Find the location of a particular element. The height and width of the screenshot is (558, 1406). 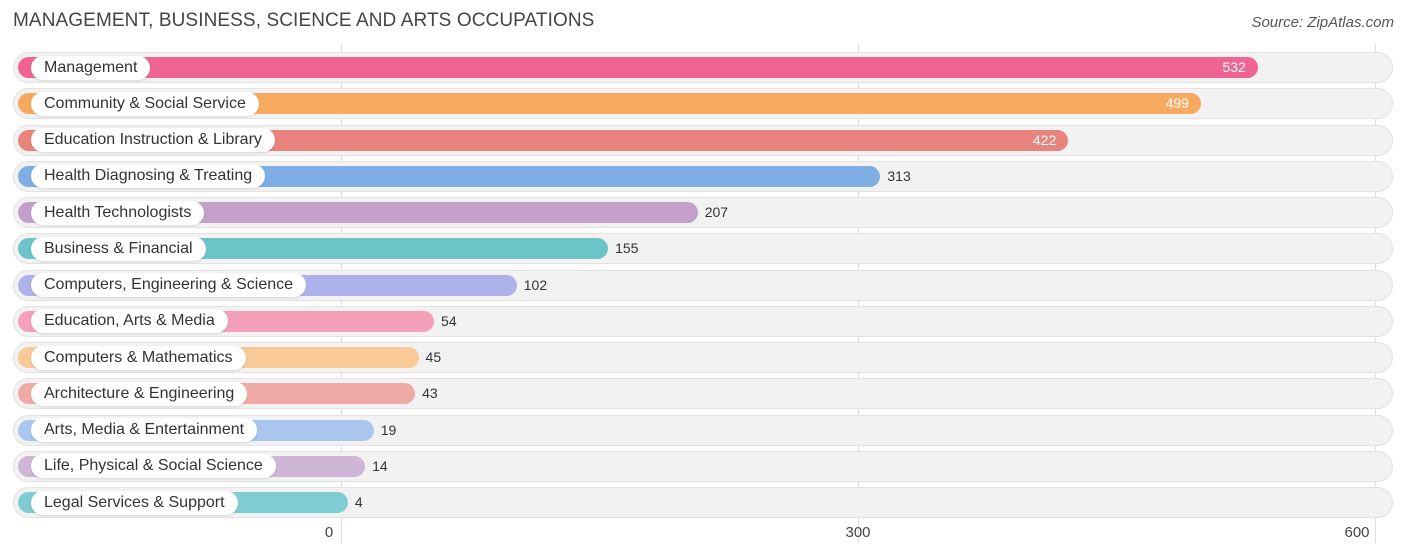

value-label: 207 is located at coordinates (716, 212).